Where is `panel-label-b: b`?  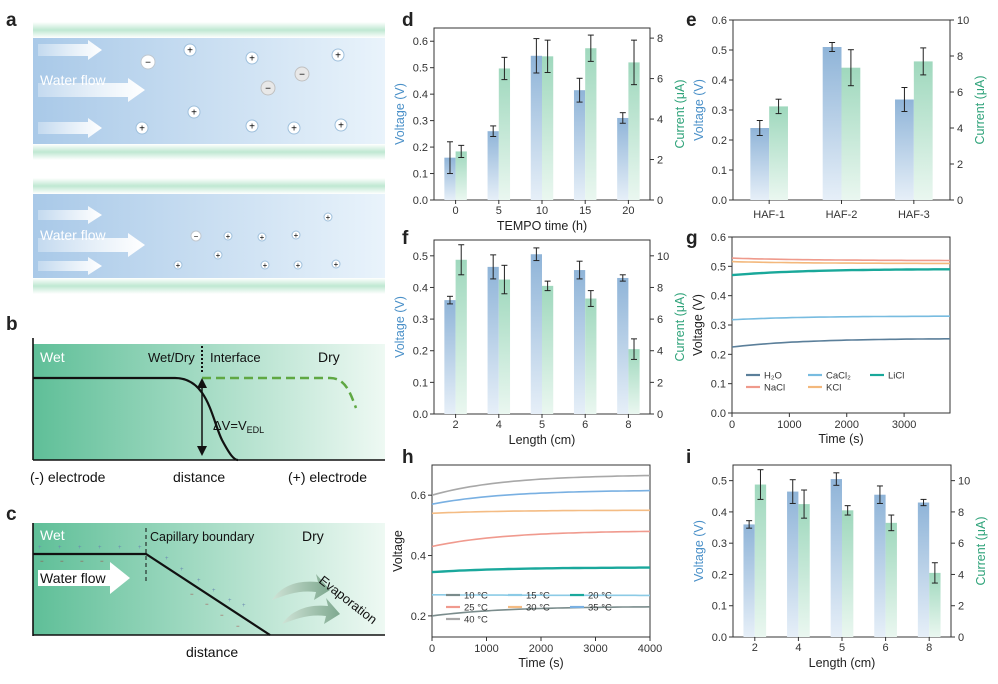
panel-label-b: b is located at coordinates (12, 324).